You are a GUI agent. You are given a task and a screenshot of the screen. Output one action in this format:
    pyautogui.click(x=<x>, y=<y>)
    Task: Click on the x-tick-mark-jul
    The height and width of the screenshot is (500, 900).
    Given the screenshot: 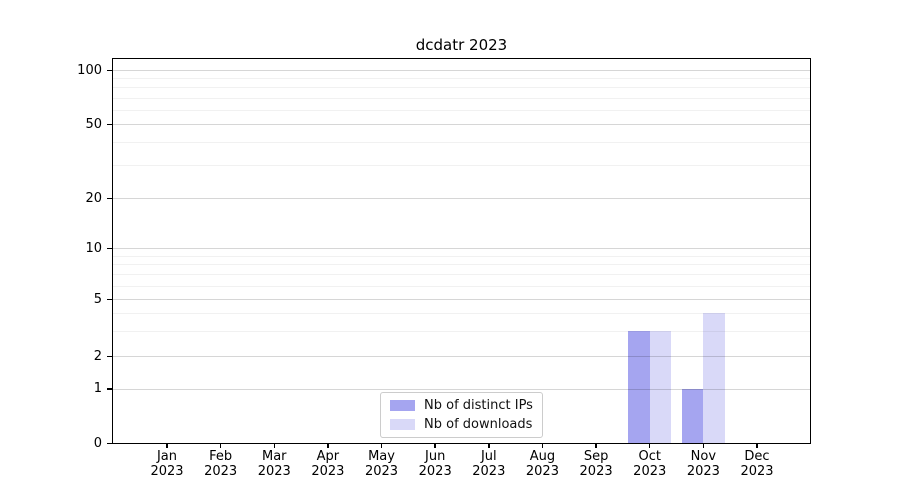 What is the action you would take?
    pyautogui.click(x=489, y=445)
    